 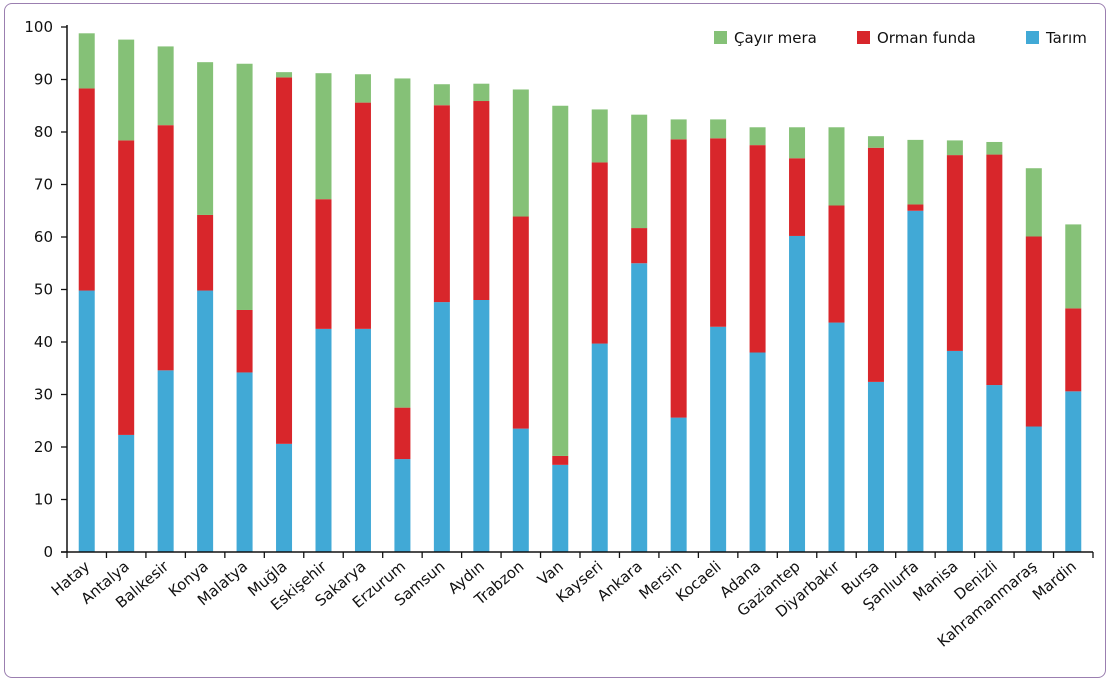 I want to click on bar-kahramanmaras-tarim, so click(x=1033, y=489).